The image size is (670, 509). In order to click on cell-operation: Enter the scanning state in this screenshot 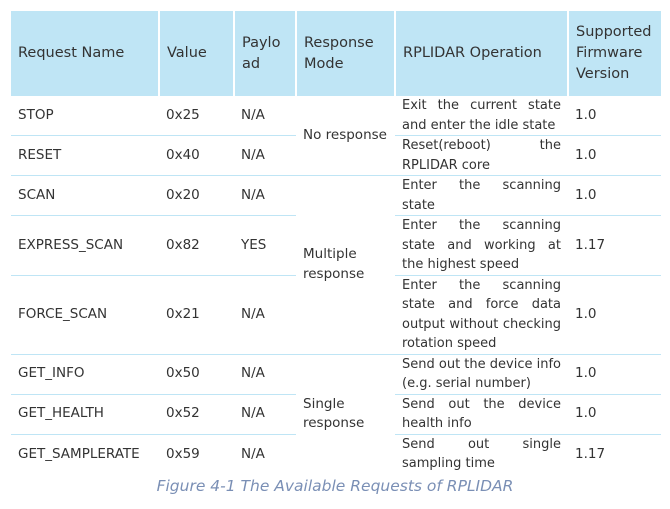, I will do `click(481, 195)`.